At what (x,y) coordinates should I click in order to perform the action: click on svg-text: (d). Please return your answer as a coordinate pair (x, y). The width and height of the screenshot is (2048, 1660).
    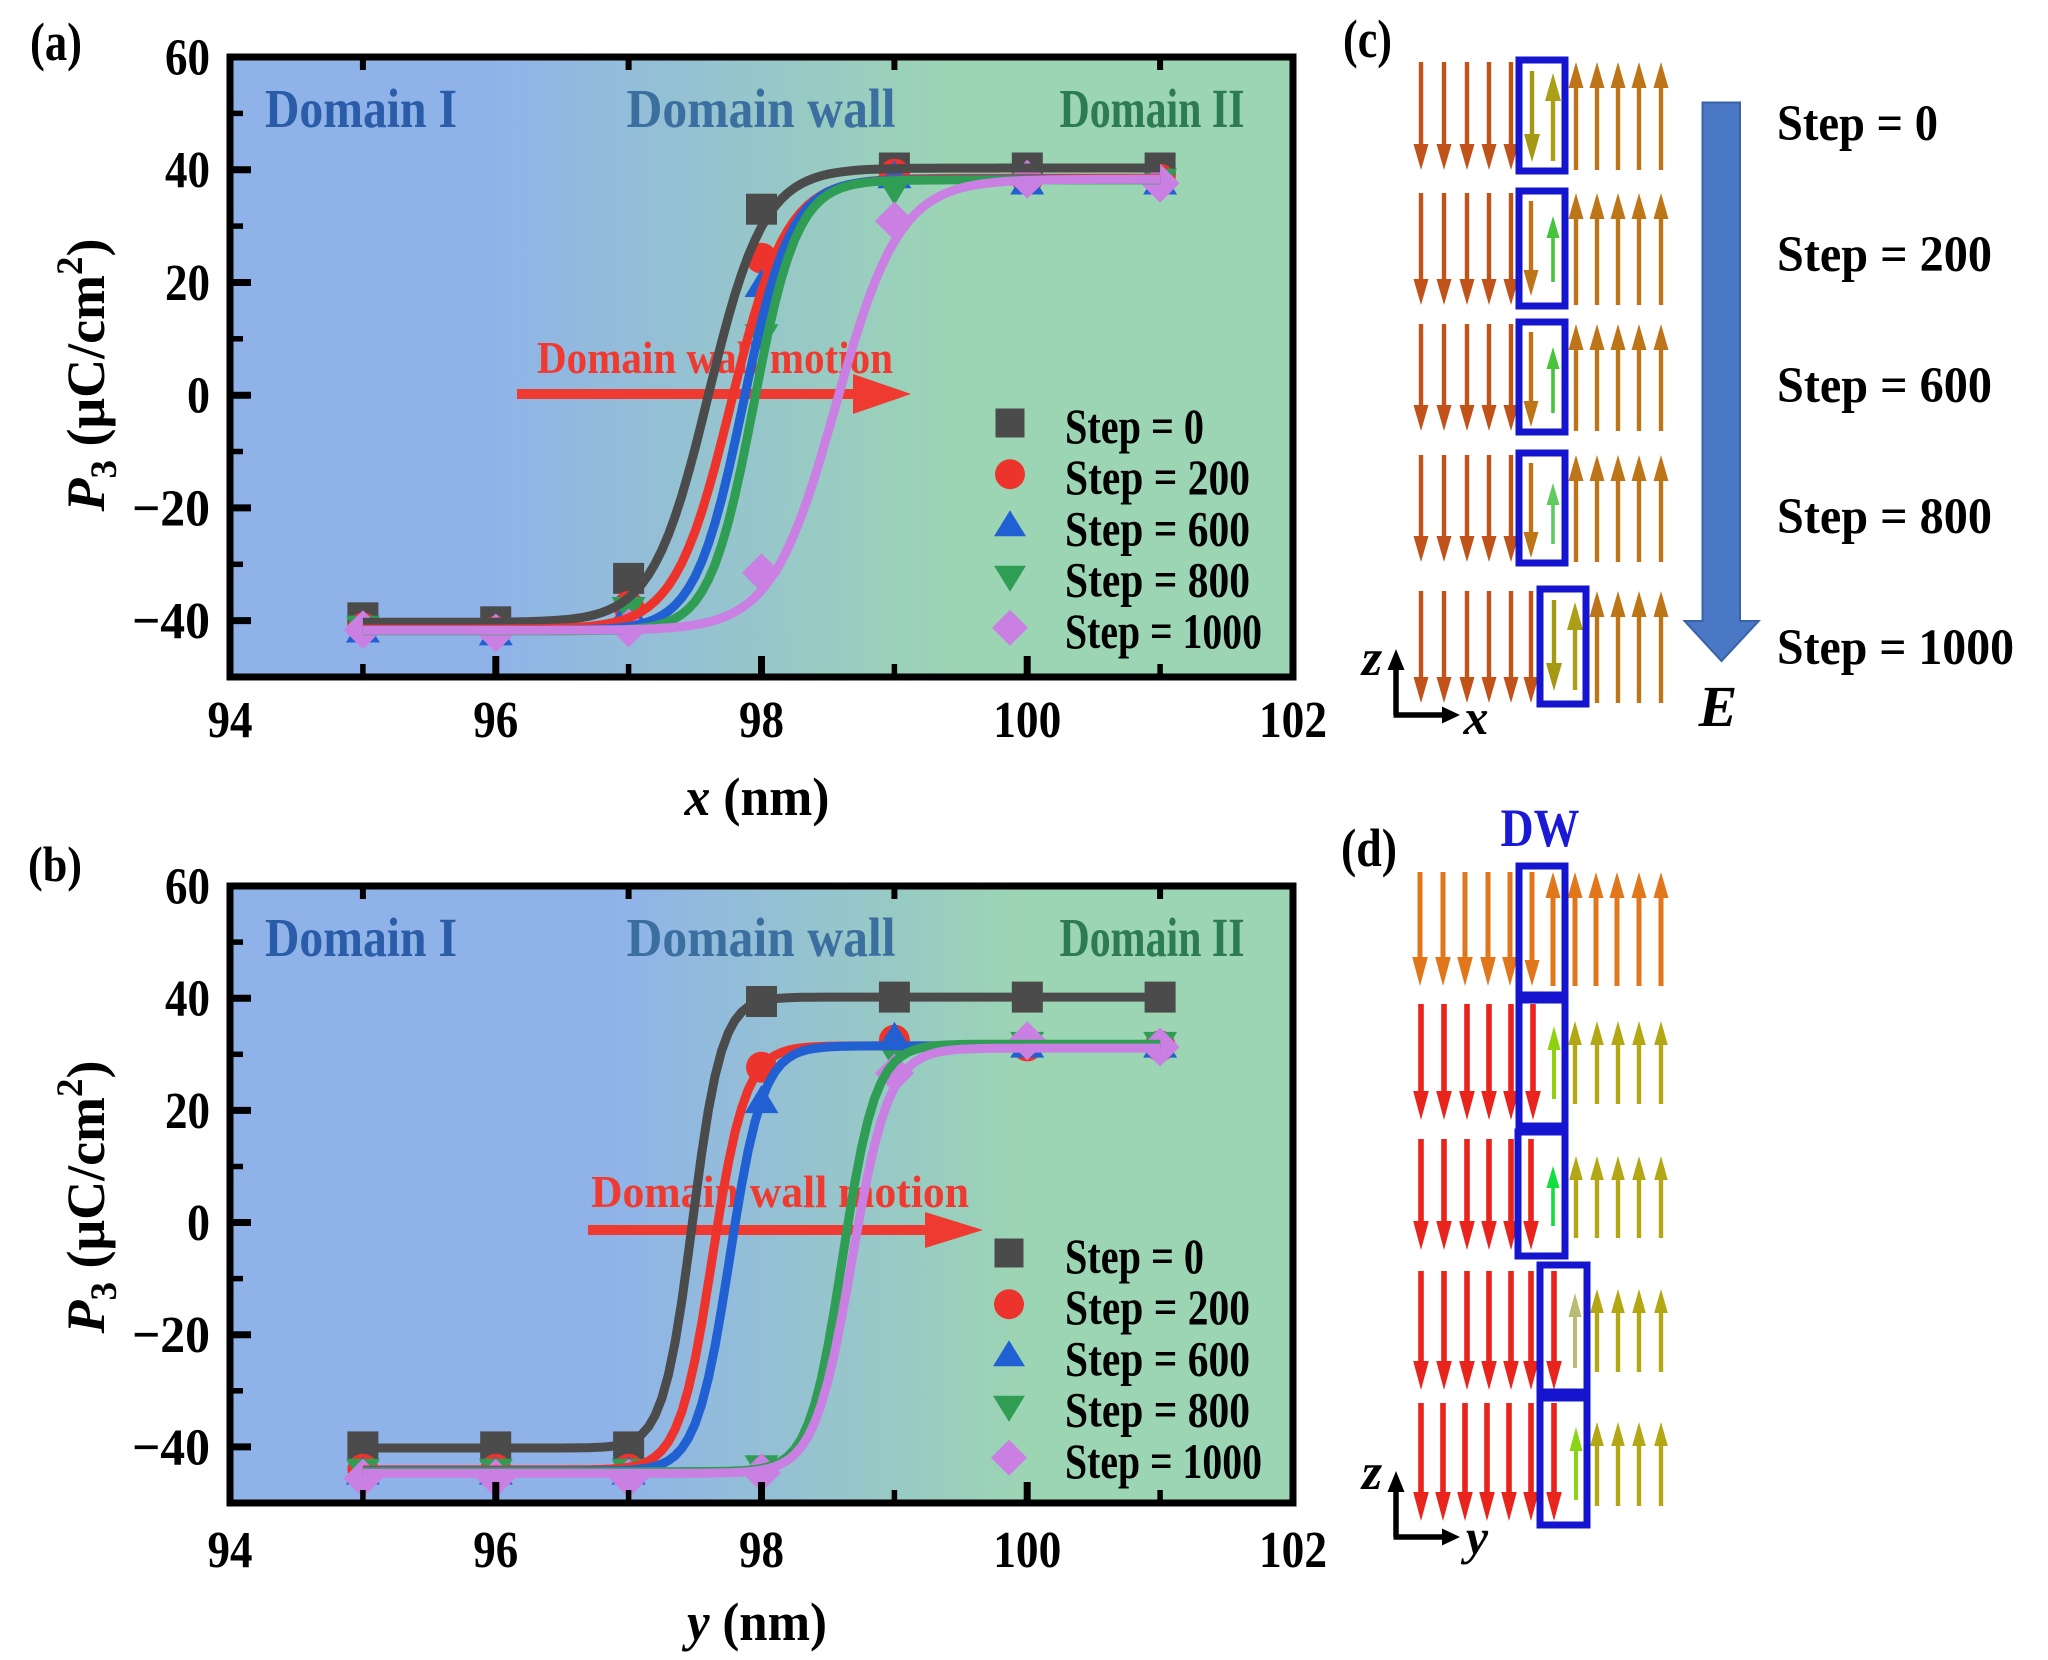
    Looking at the image, I should click on (1369, 848).